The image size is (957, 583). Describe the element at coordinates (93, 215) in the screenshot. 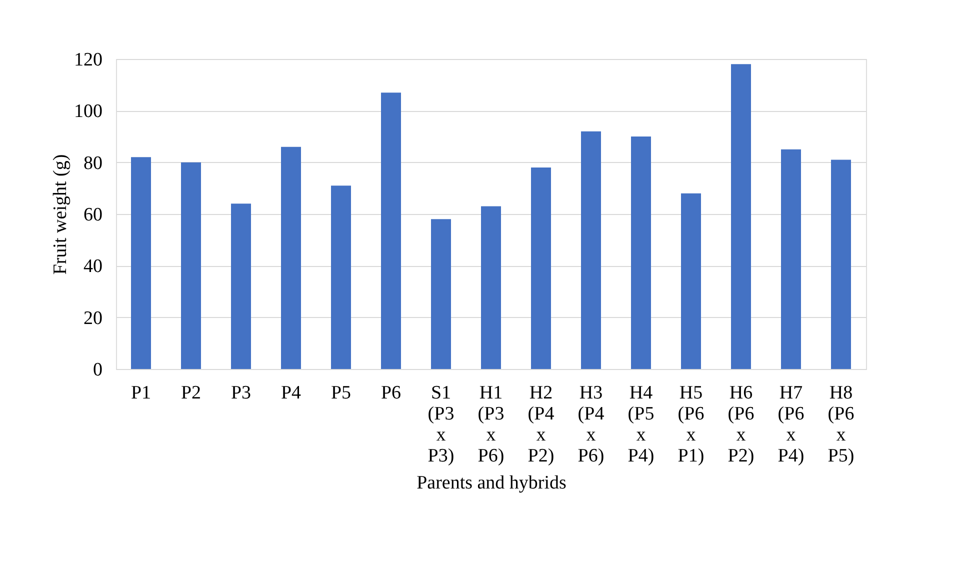

I see `y-tick-label: 60` at that location.